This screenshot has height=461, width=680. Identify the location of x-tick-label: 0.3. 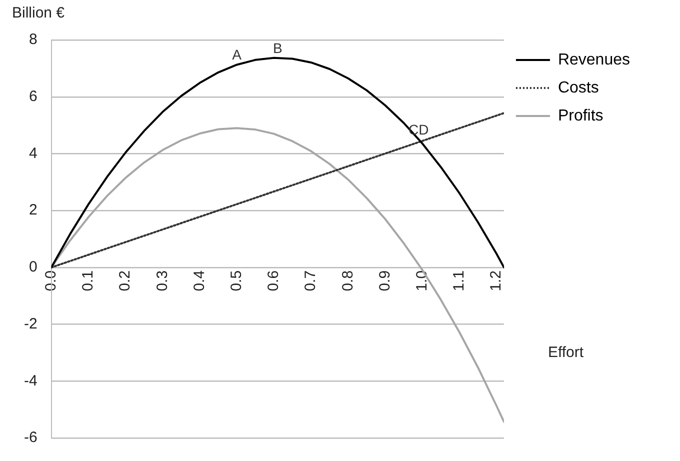
(162, 281).